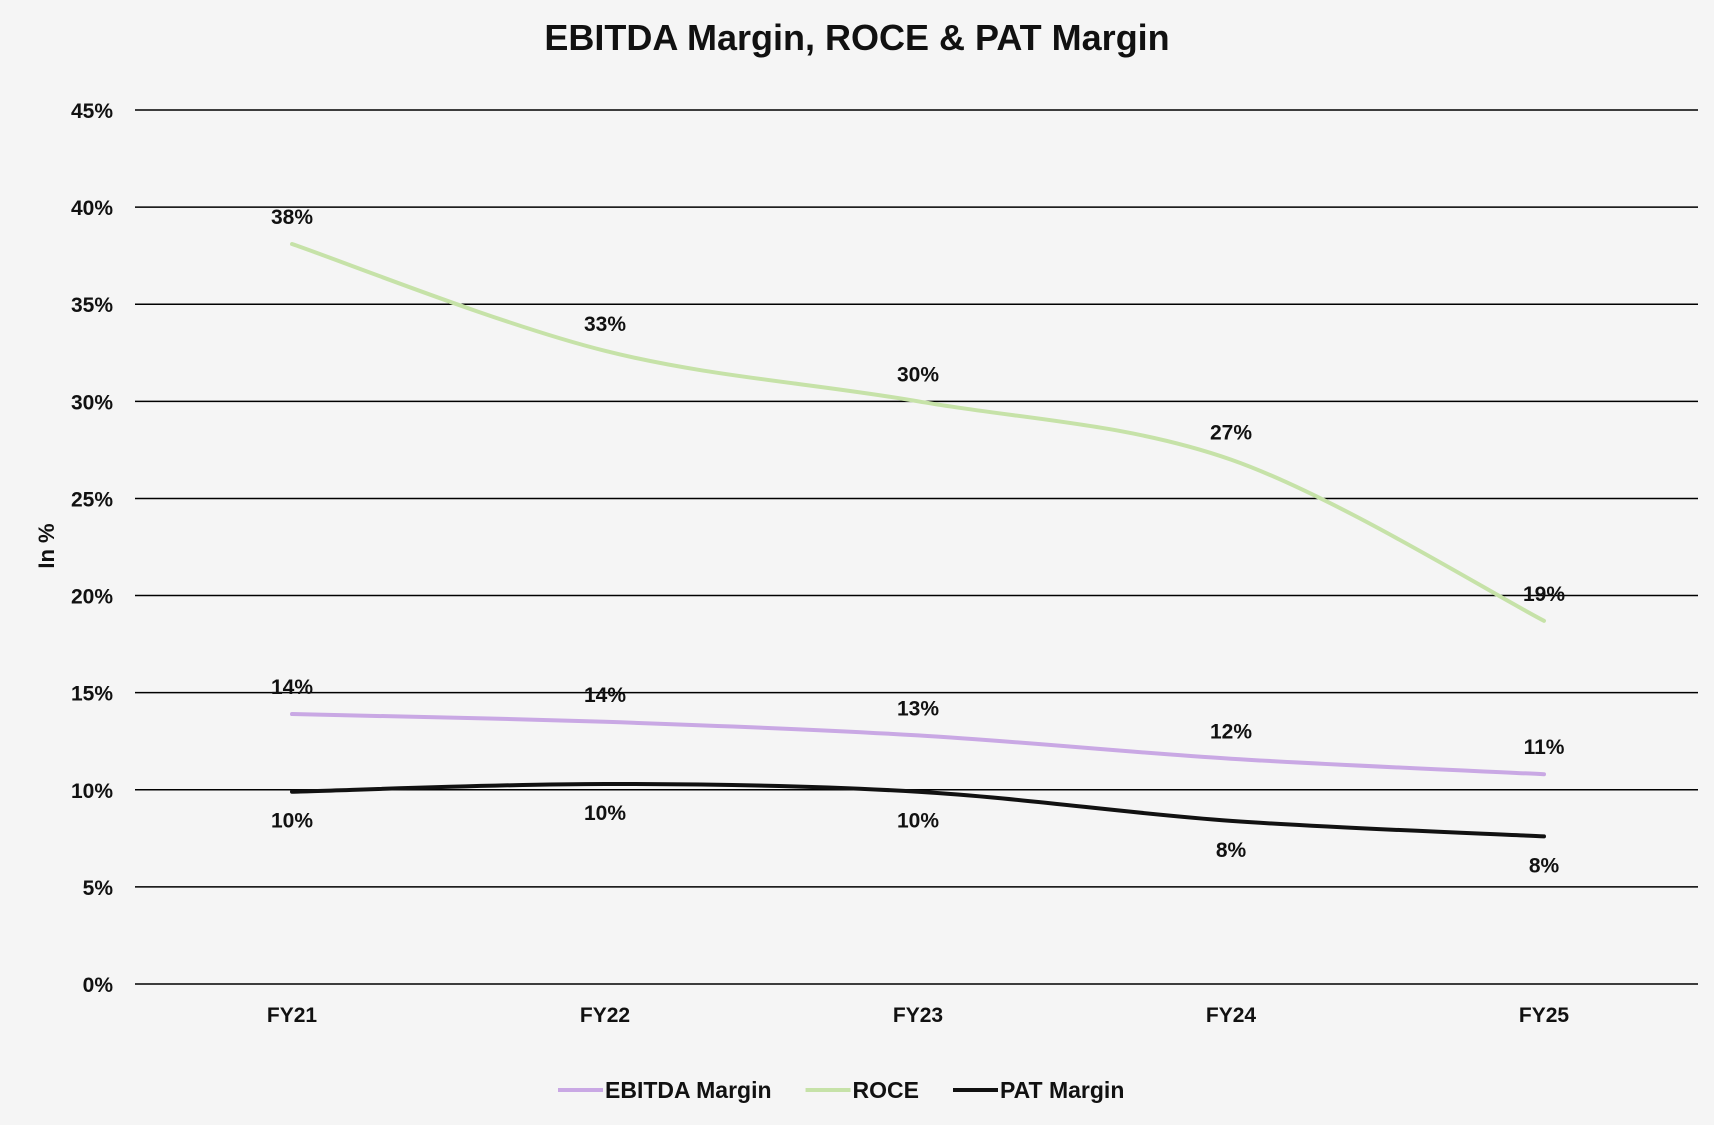 Image resolution: width=1714 pixels, height=1125 pixels. What do you see at coordinates (1544, 747) in the screenshot?
I see `data-label-ebitda-margin: 11%` at bounding box center [1544, 747].